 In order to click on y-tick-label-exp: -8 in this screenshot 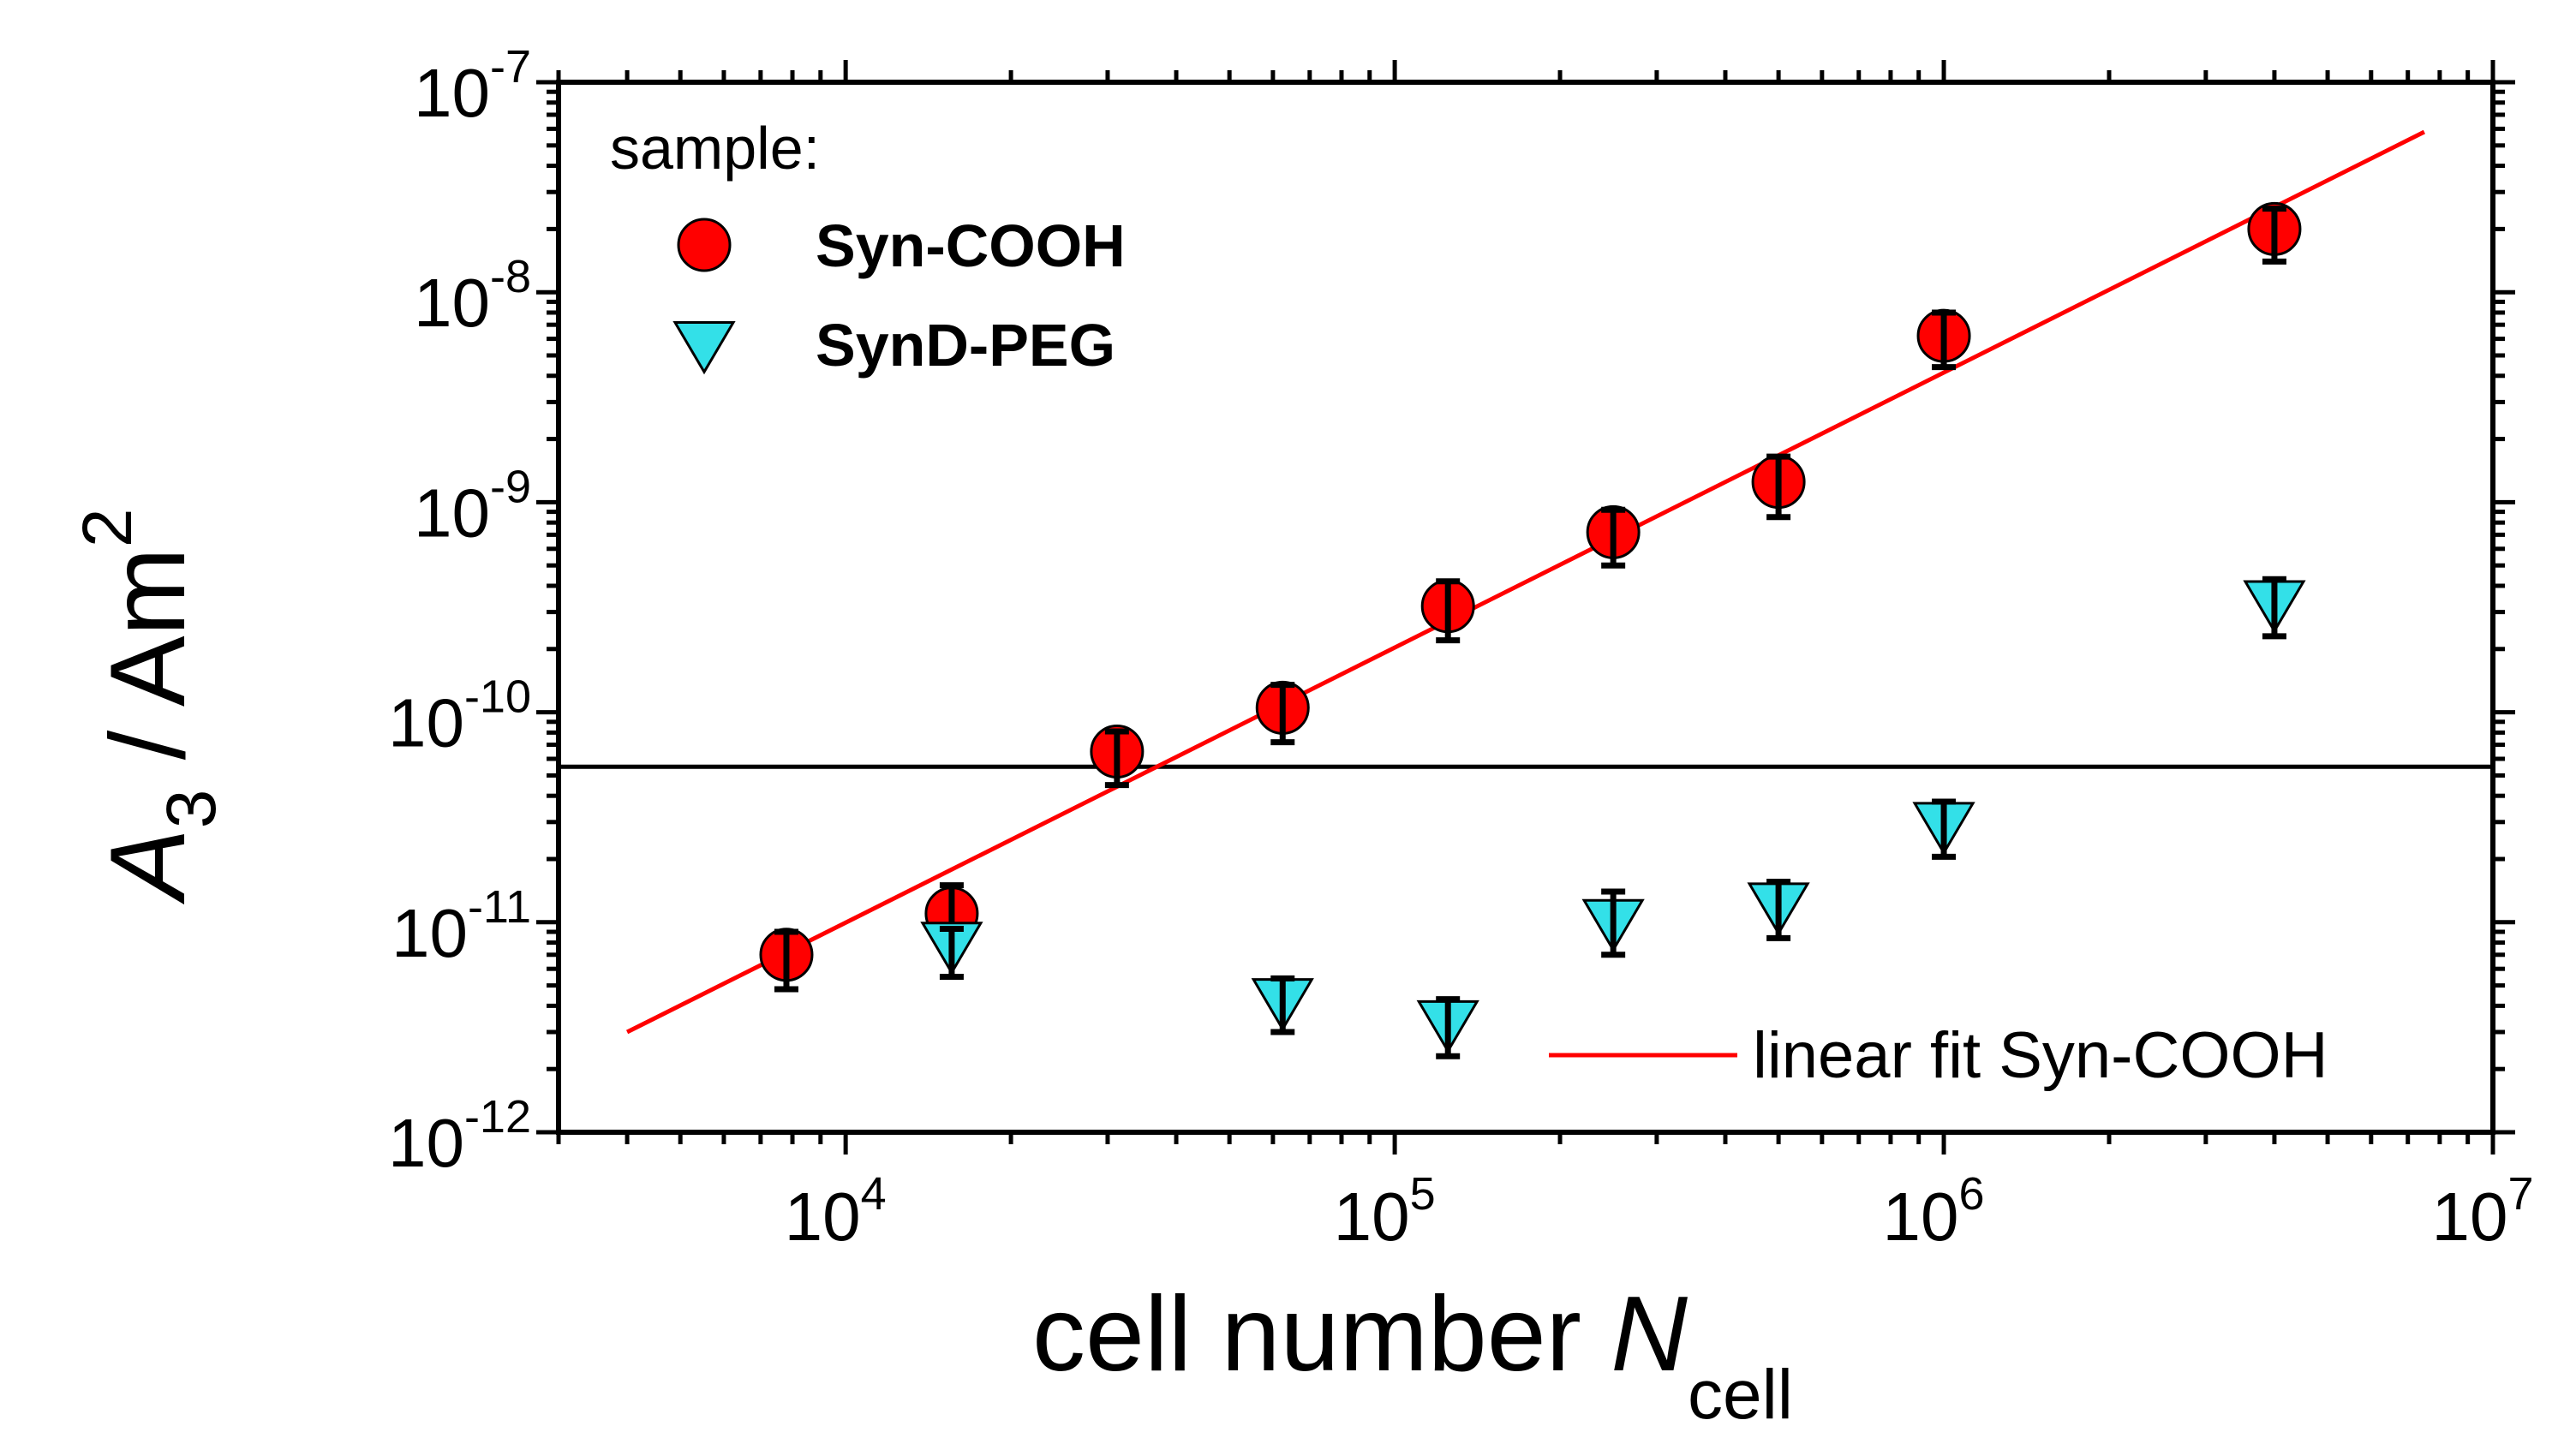, I will do `click(511, 276)`.